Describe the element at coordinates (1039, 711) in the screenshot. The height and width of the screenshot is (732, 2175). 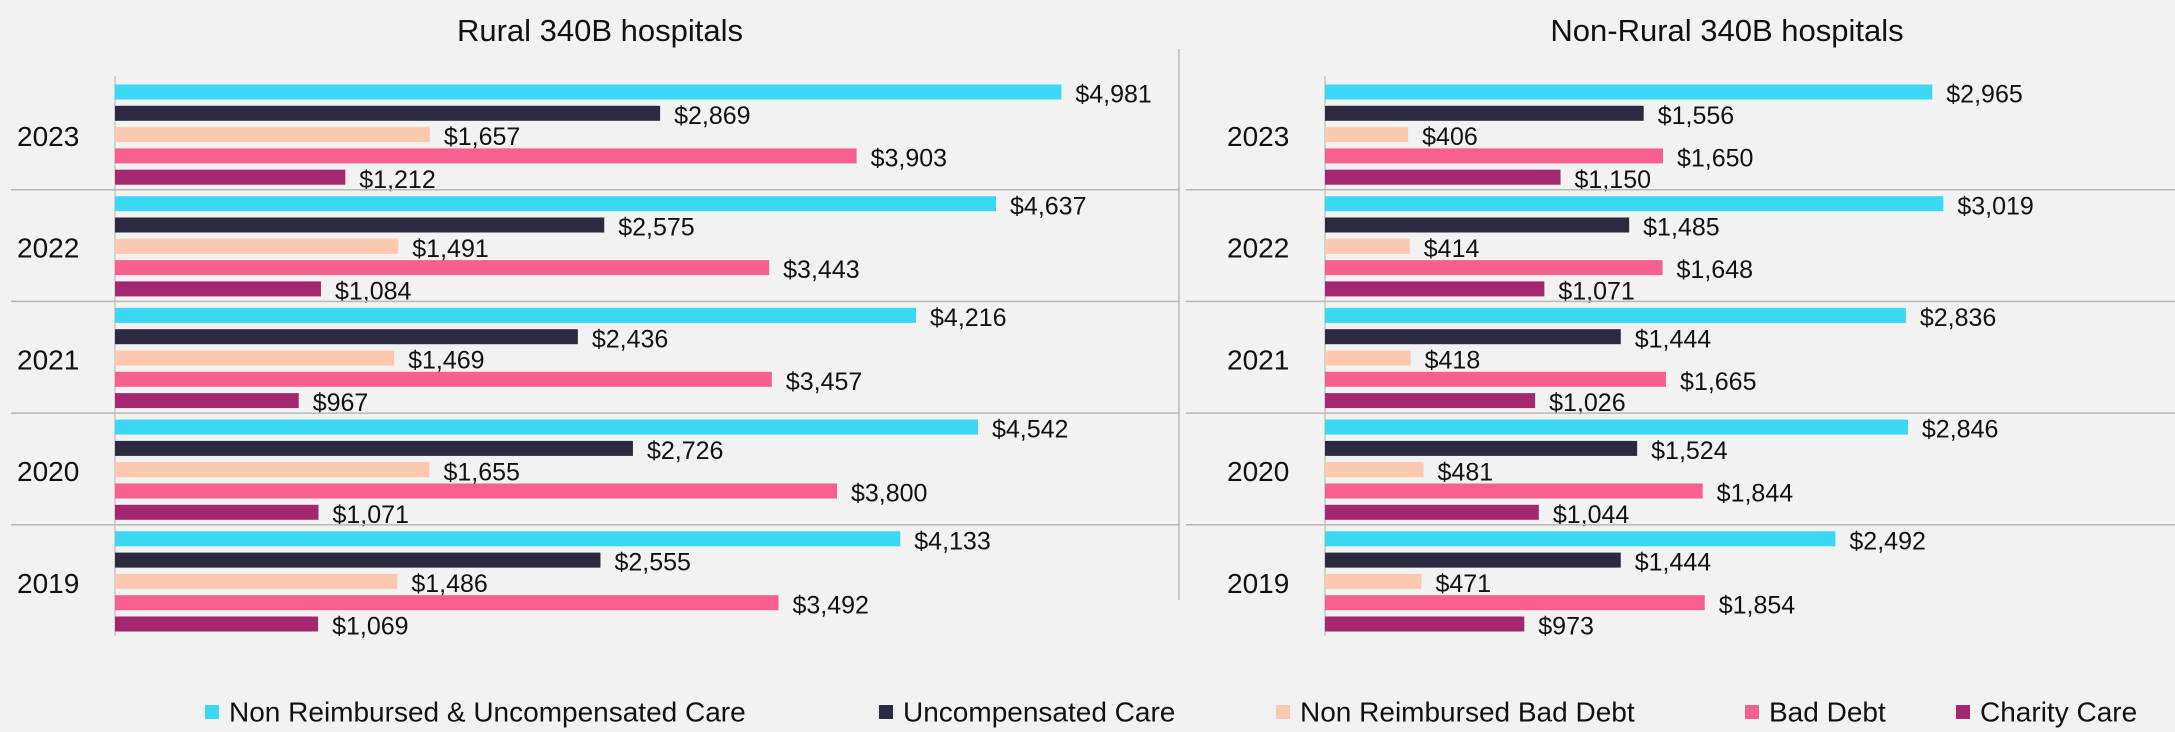
I see `legend-label: Uncompensated Care` at that location.